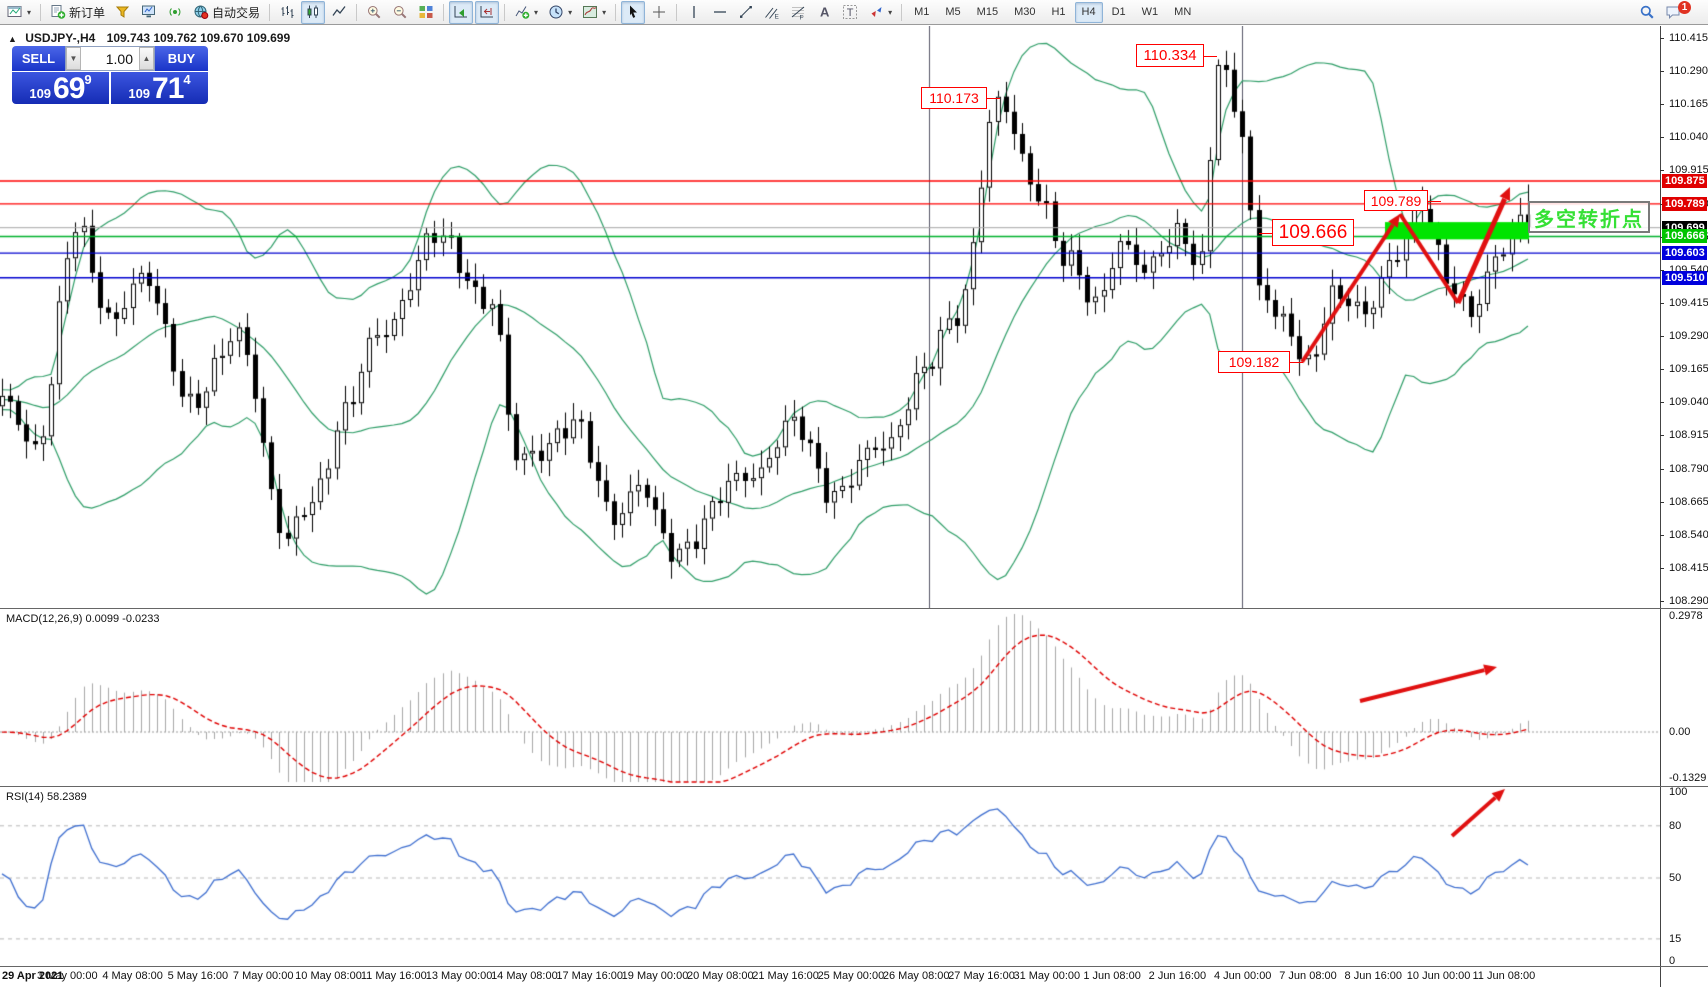  I want to click on auto-scroll-button, so click(461, 12).